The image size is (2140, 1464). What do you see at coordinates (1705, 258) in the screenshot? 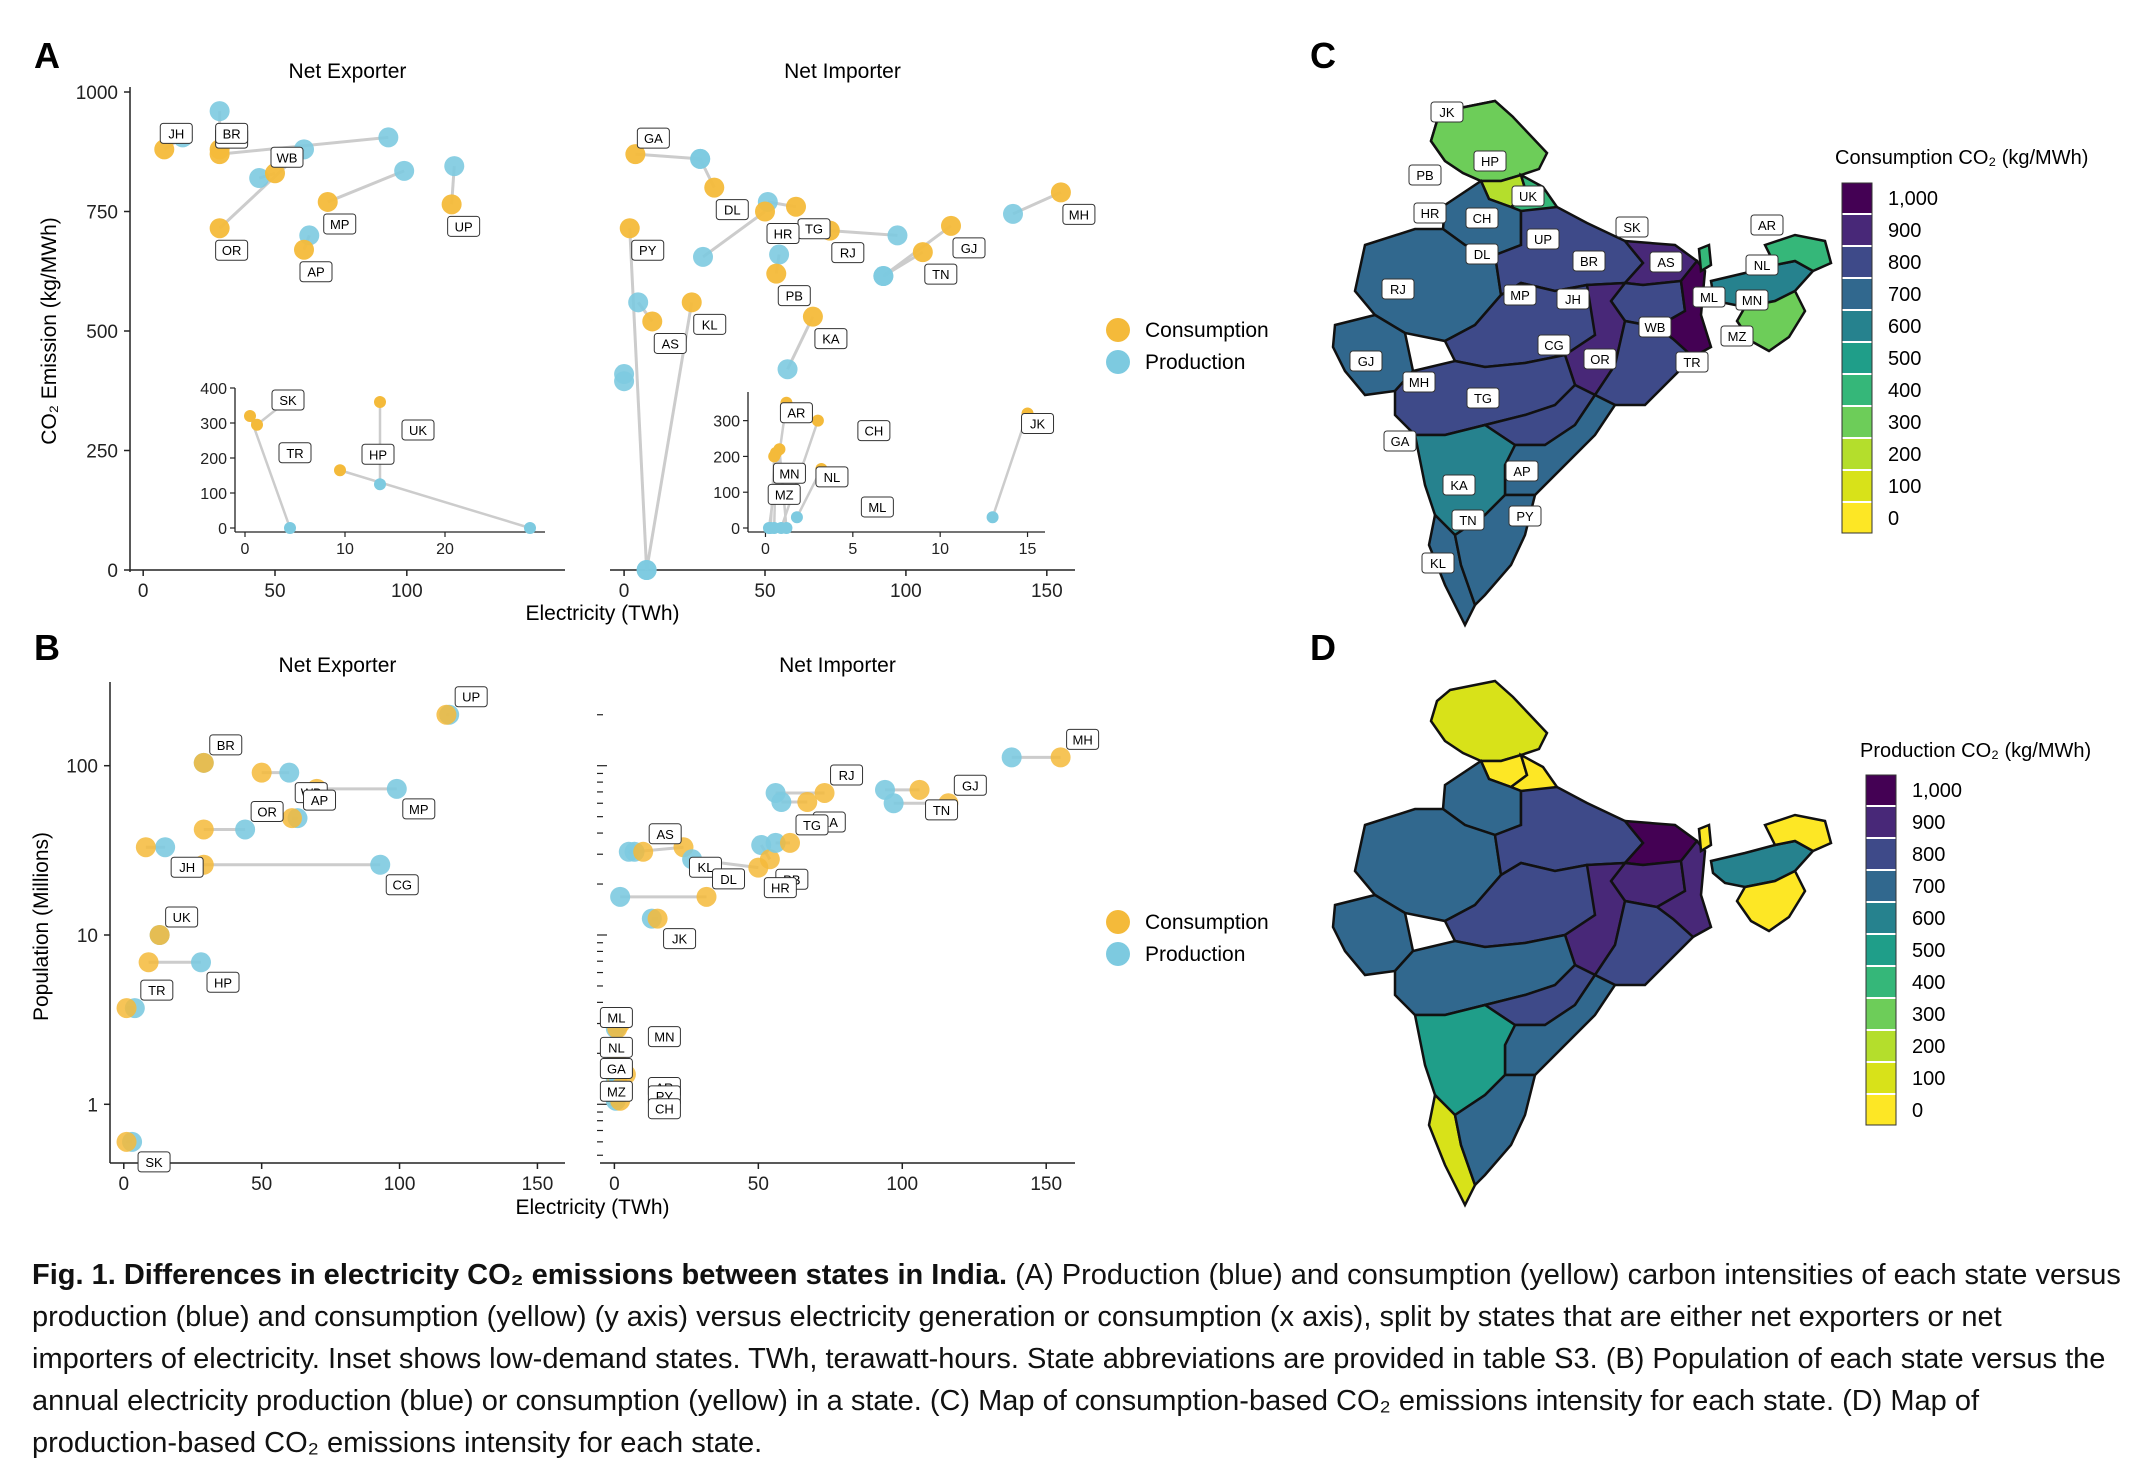
I see `region-sk` at bounding box center [1705, 258].